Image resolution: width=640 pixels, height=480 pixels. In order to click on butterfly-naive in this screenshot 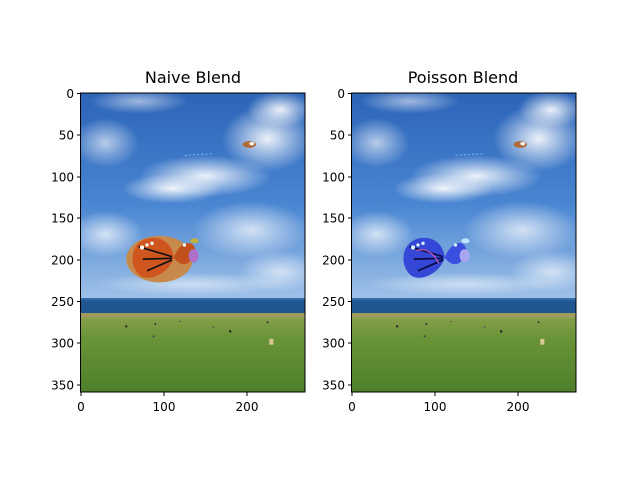, I will do `click(162, 259)`.